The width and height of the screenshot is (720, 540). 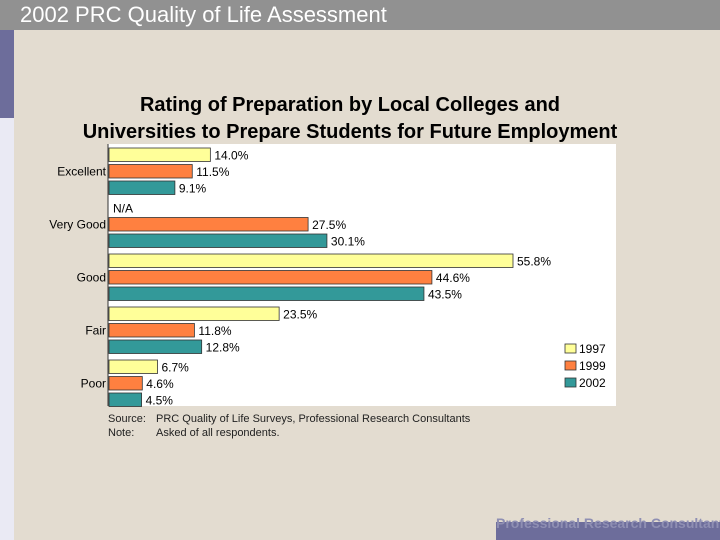 I want to click on data-label: 43.5%, so click(x=445, y=295).